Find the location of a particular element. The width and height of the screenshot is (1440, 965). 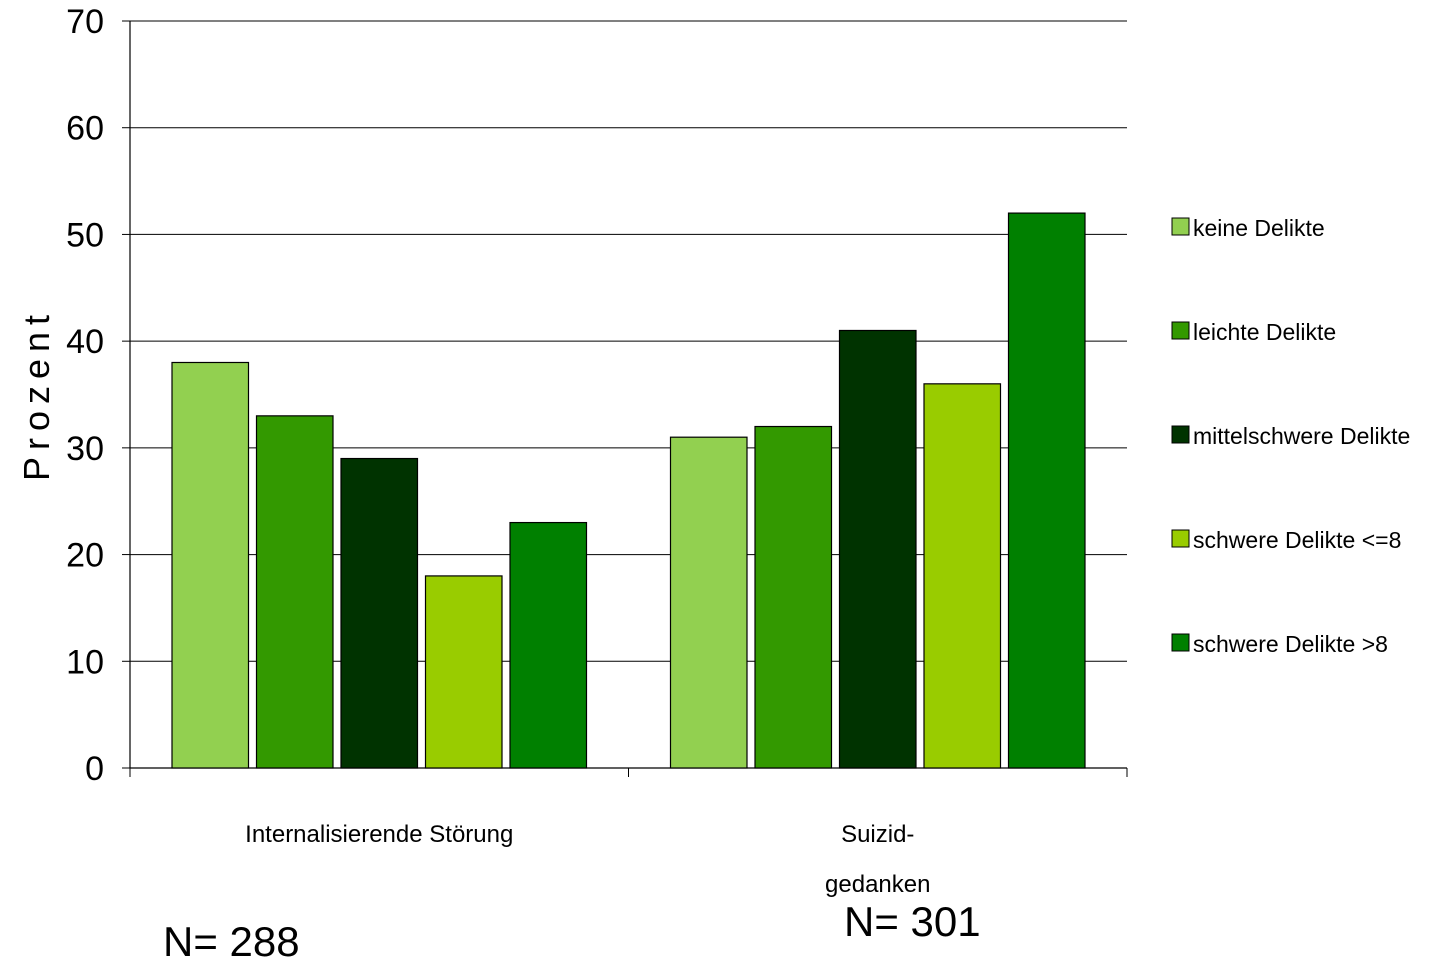

sample-size-annotation: N= 288 is located at coordinates (231, 939).